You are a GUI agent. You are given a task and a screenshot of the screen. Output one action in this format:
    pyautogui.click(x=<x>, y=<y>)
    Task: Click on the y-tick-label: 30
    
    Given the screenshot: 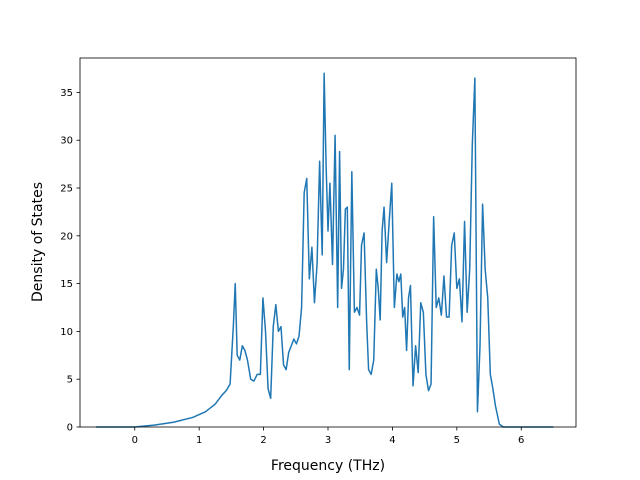 What is the action you would take?
    pyautogui.click(x=66, y=141)
    